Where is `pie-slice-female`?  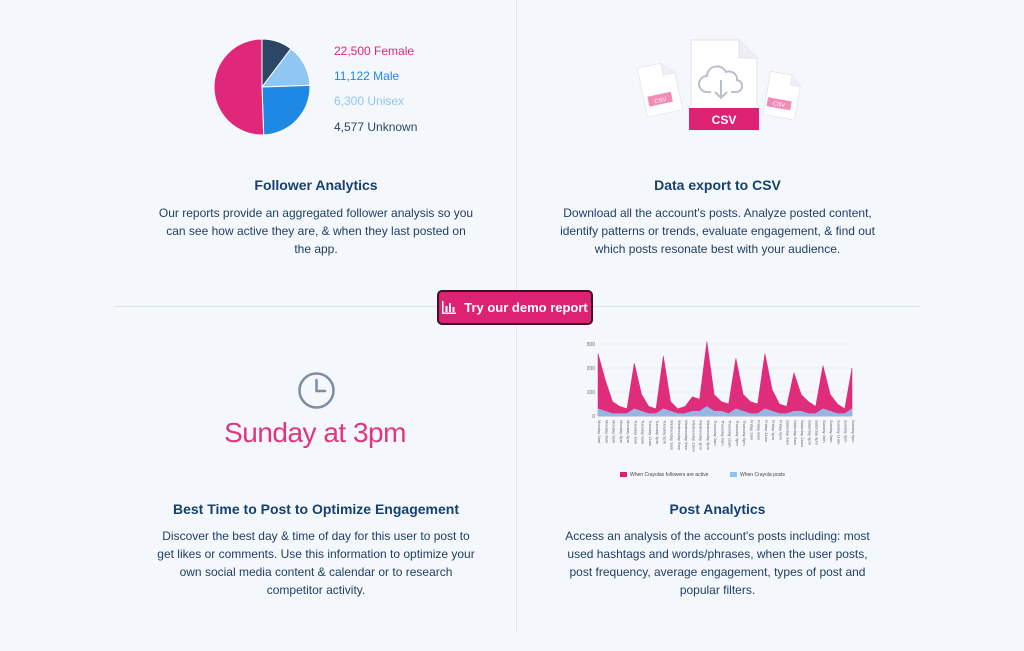 pie-slice-female is located at coordinates (239, 87).